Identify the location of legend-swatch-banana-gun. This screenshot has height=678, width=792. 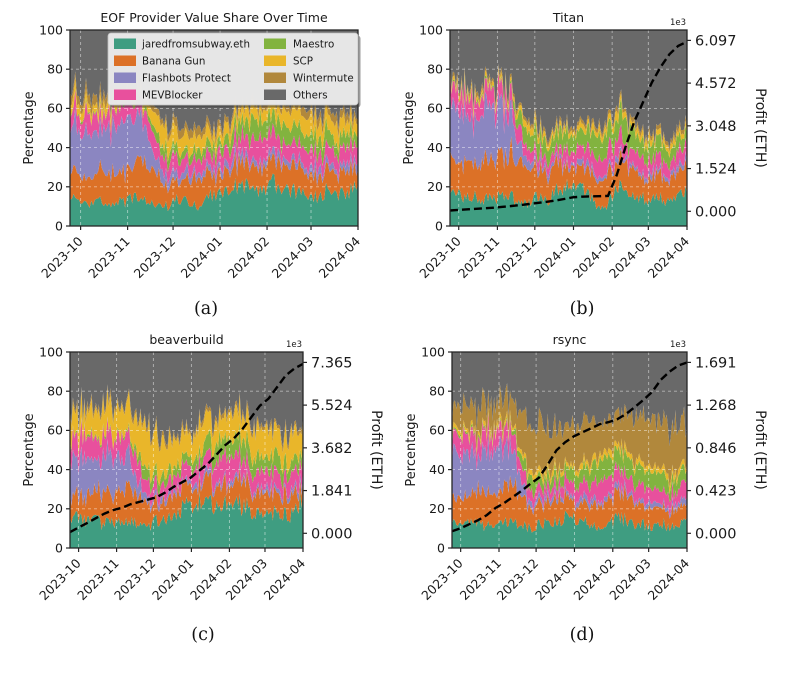
(125, 60).